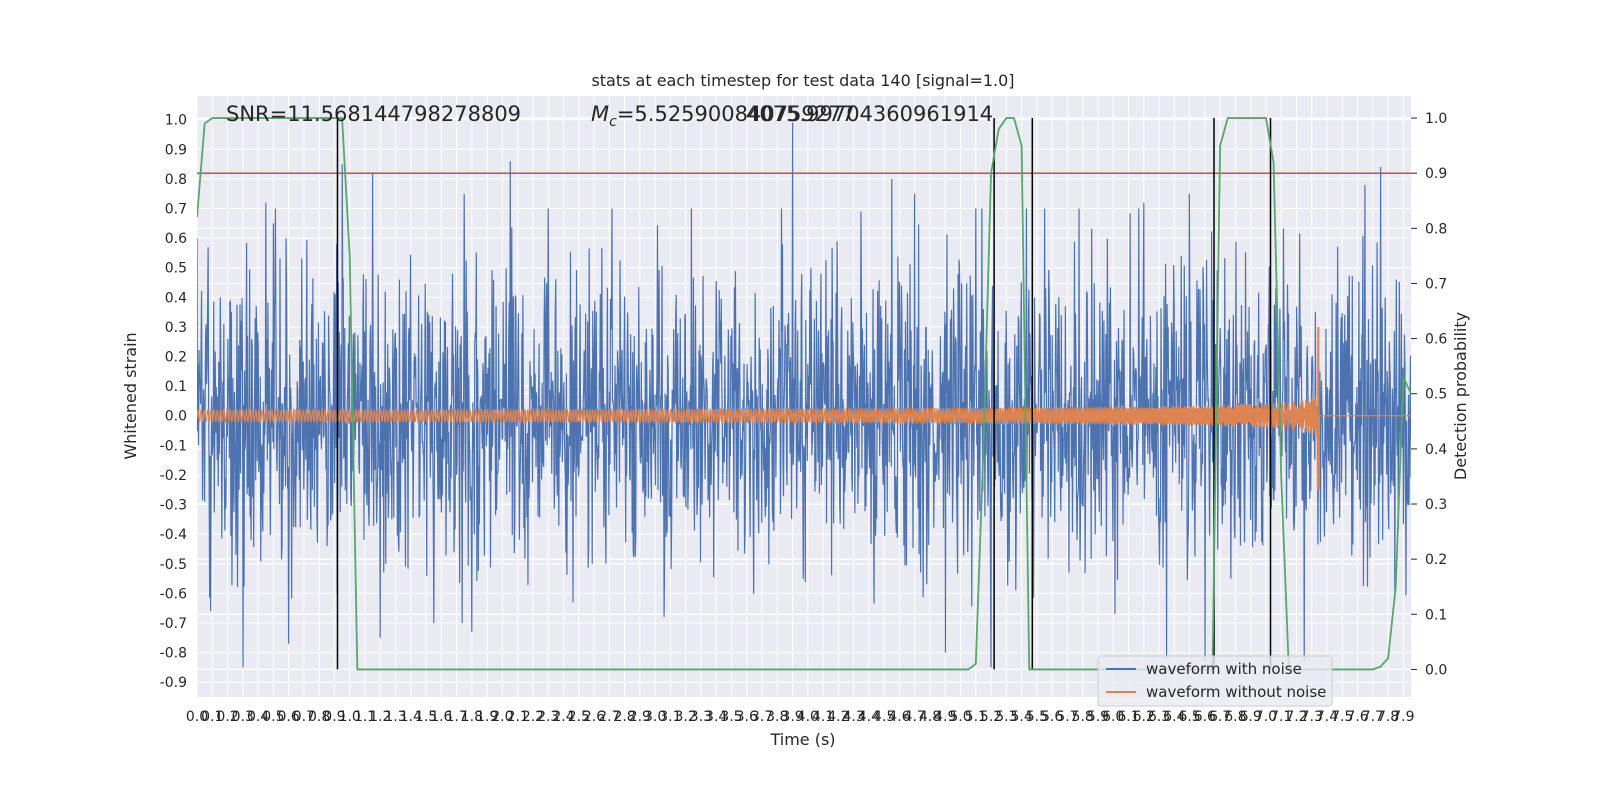 The width and height of the screenshot is (1600, 800). I want to click on x-tick-label: 5.8, so click(1083, 717).